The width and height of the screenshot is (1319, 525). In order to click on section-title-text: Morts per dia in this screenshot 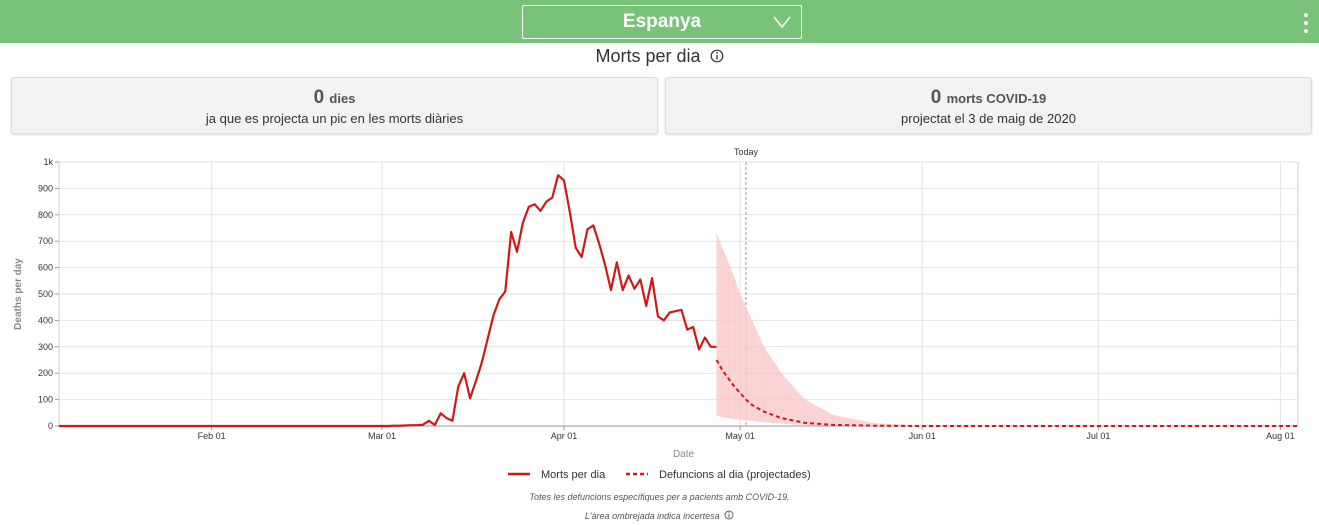, I will do `click(648, 56)`.